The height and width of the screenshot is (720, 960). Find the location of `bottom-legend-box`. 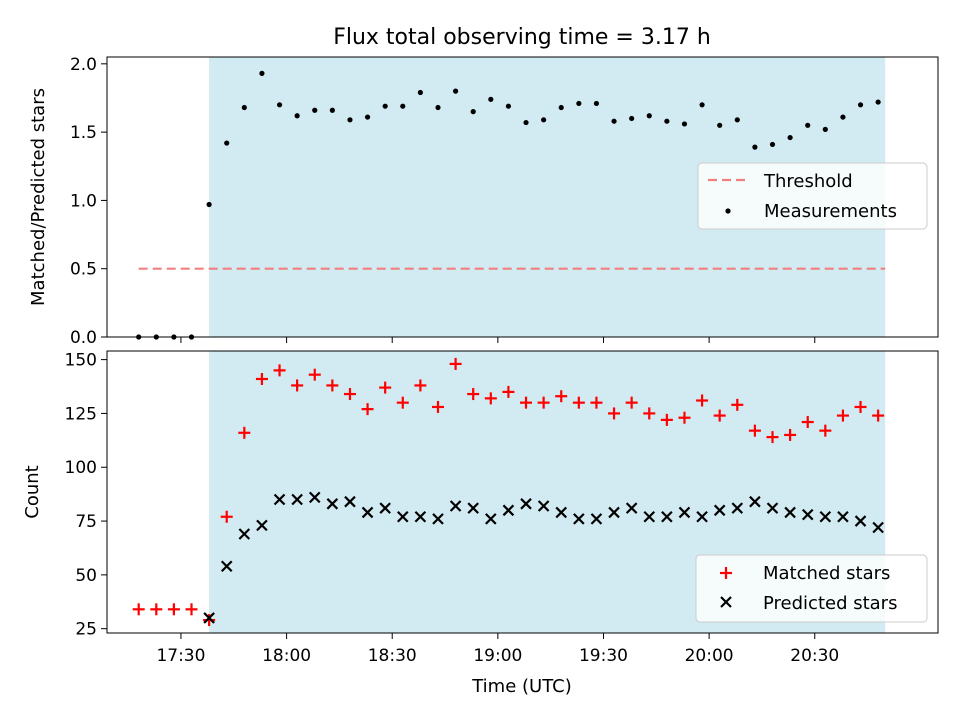

bottom-legend-box is located at coordinates (811, 588).